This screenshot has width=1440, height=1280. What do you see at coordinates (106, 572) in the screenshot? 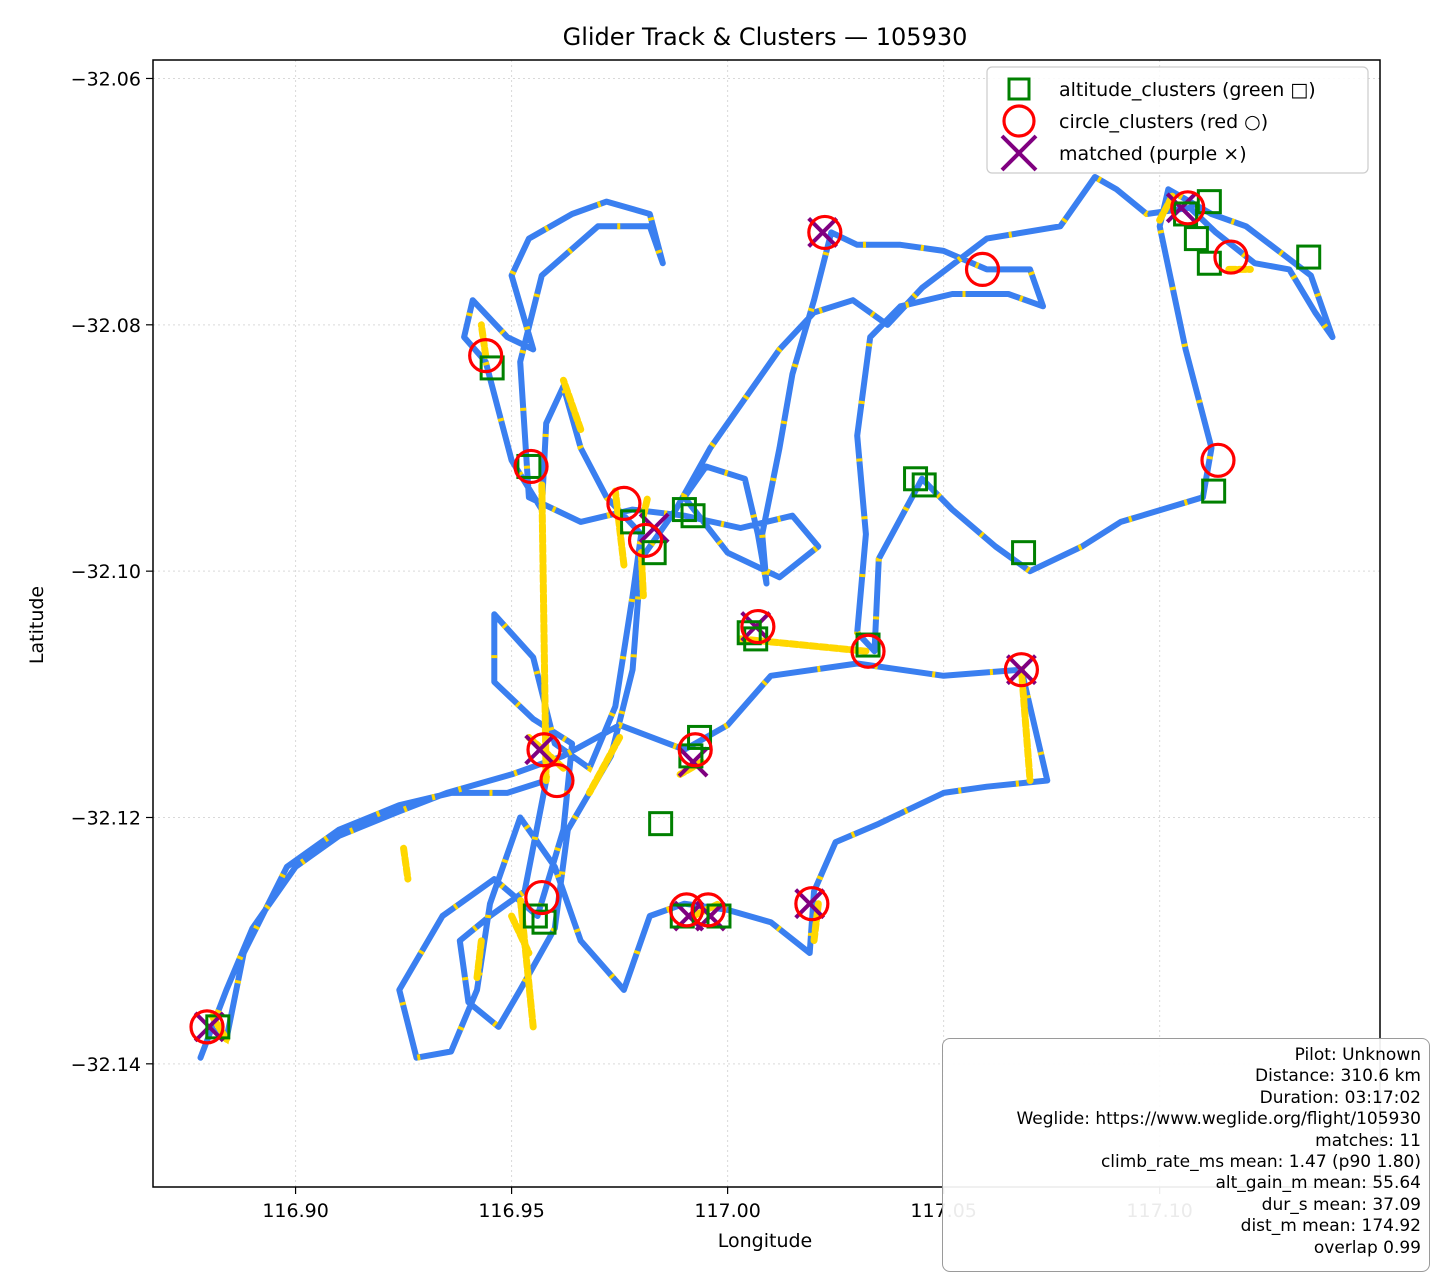
I see `y-tick-label: −32.10` at bounding box center [106, 572].